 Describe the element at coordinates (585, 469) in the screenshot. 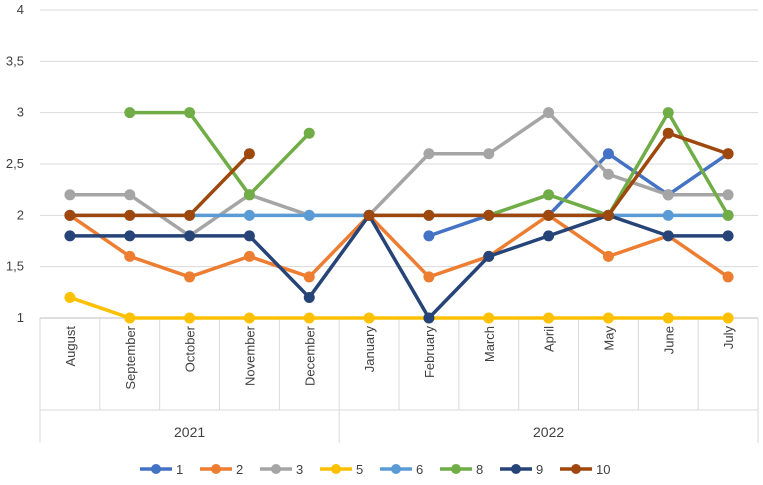

I see `legend-item: 10` at that location.